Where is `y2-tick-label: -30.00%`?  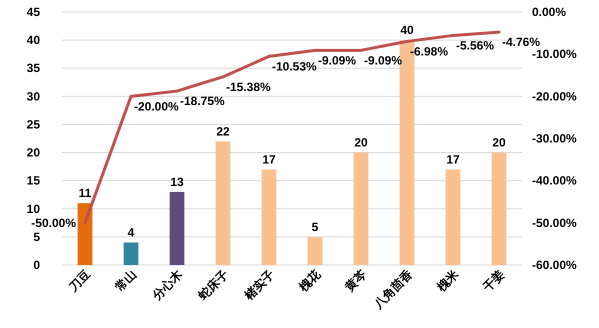
y2-tick-label: -30.00% is located at coordinates (555, 139).